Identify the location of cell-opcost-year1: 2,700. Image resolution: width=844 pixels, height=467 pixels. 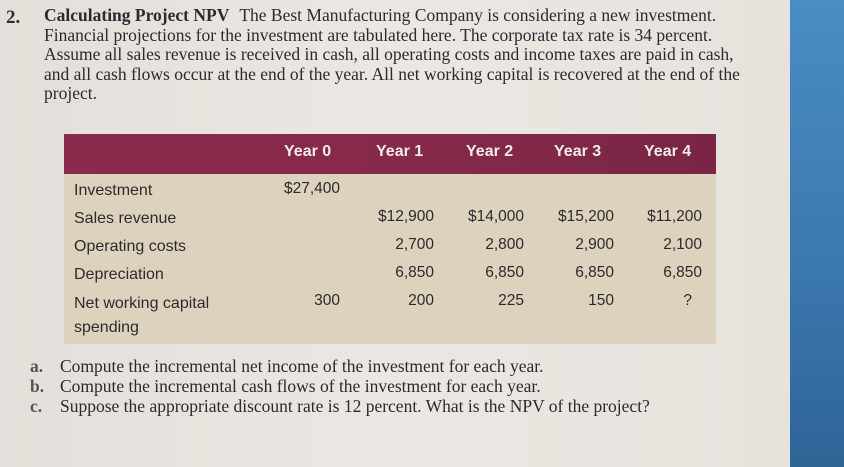
(414, 244).